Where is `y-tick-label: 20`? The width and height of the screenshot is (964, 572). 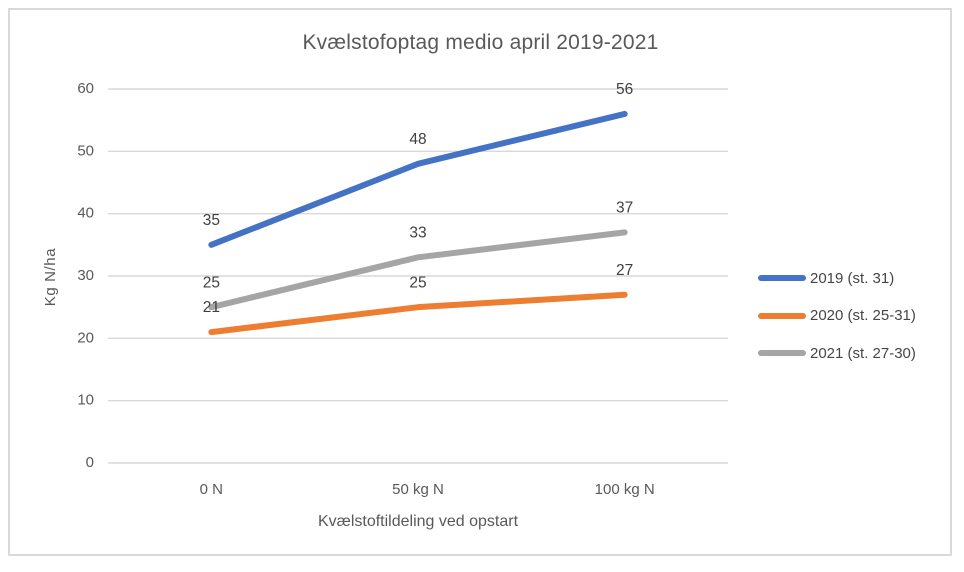
y-tick-label: 20 is located at coordinates (85, 337).